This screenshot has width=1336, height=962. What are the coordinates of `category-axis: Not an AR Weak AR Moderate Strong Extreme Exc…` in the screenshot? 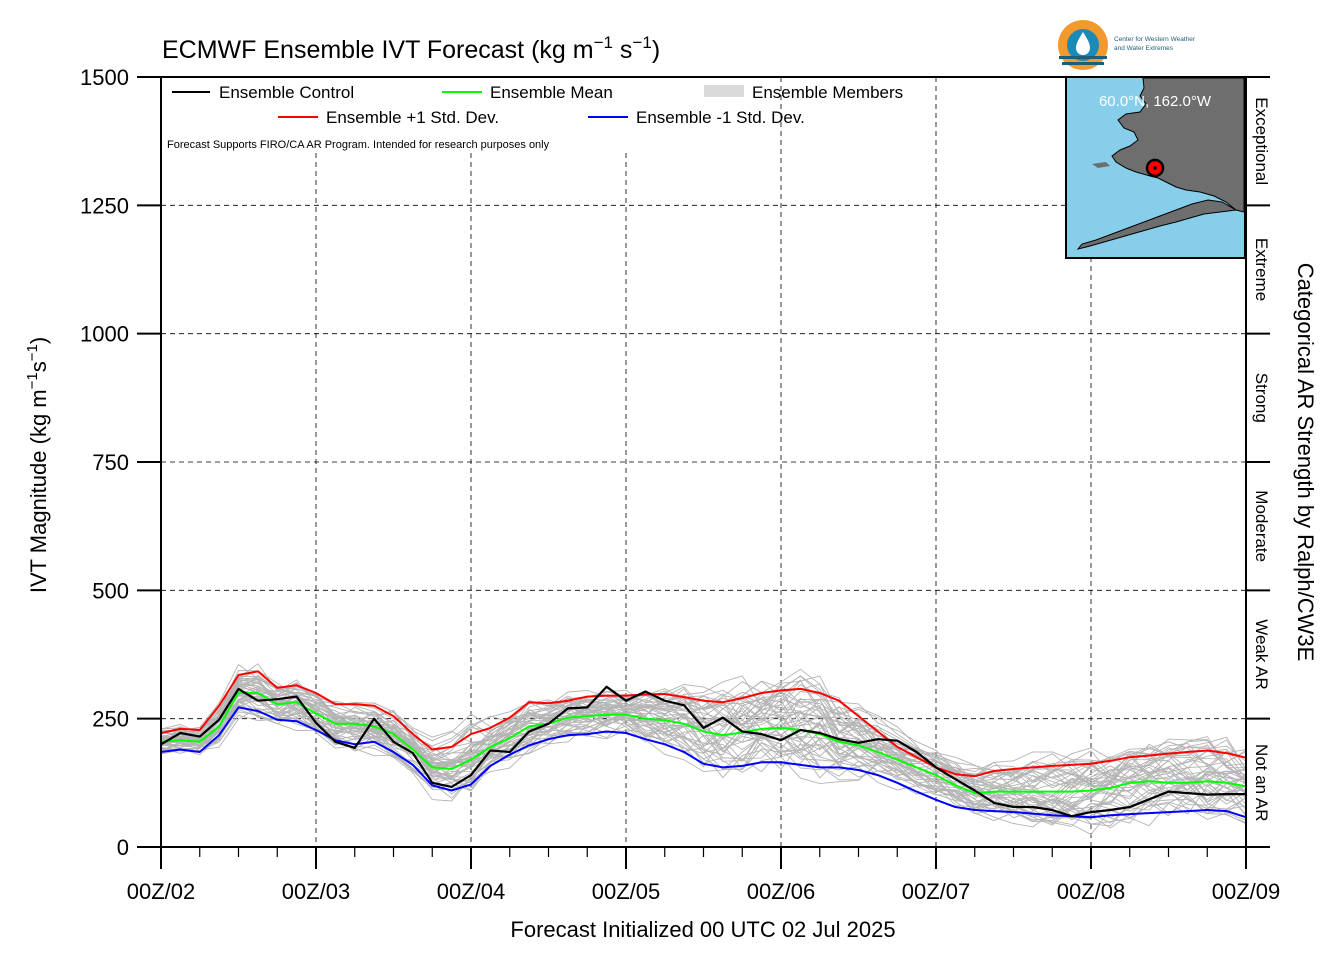 It's located at (1258, 462).